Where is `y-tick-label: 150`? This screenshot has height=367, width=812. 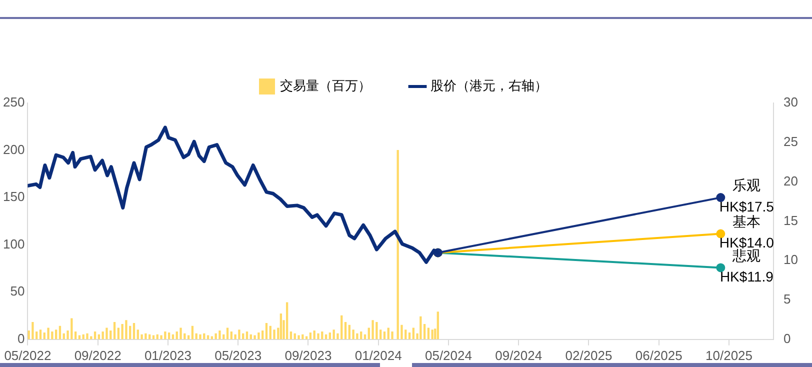
y-tick-label: 150 is located at coordinates (13, 196).